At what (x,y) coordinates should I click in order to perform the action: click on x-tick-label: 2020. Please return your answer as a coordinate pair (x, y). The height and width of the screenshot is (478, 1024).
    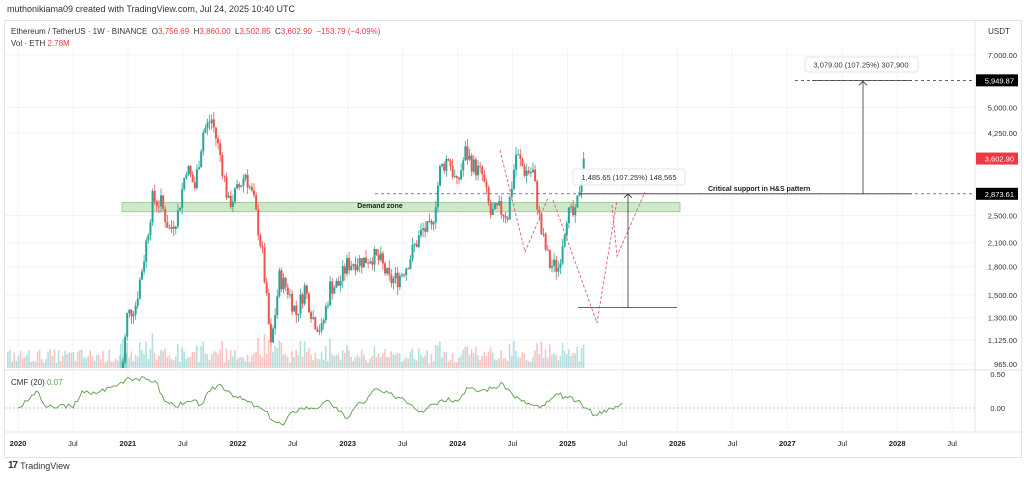
    Looking at the image, I should click on (18, 443).